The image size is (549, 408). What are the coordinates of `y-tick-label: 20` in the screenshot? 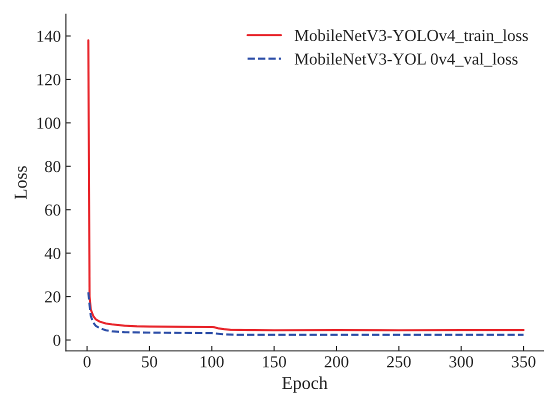 It's located at (52, 297).